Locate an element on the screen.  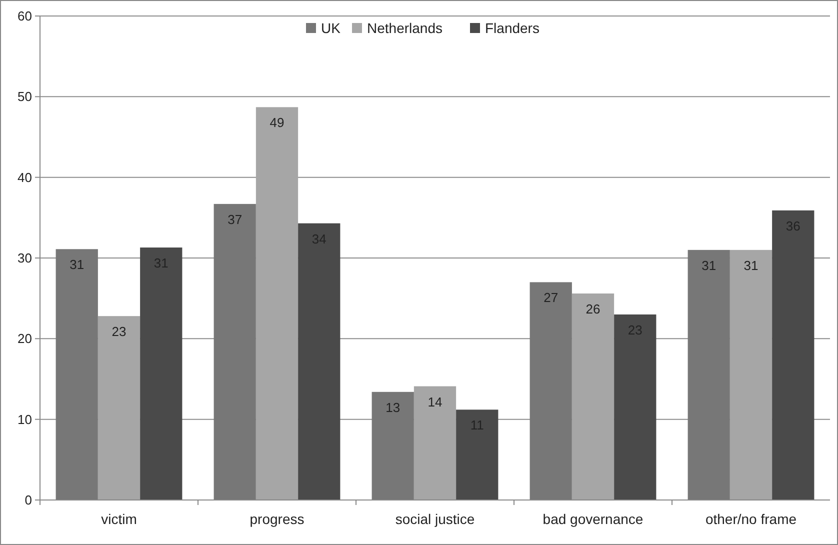
x-tick-label: social justice is located at coordinates (435, 519).